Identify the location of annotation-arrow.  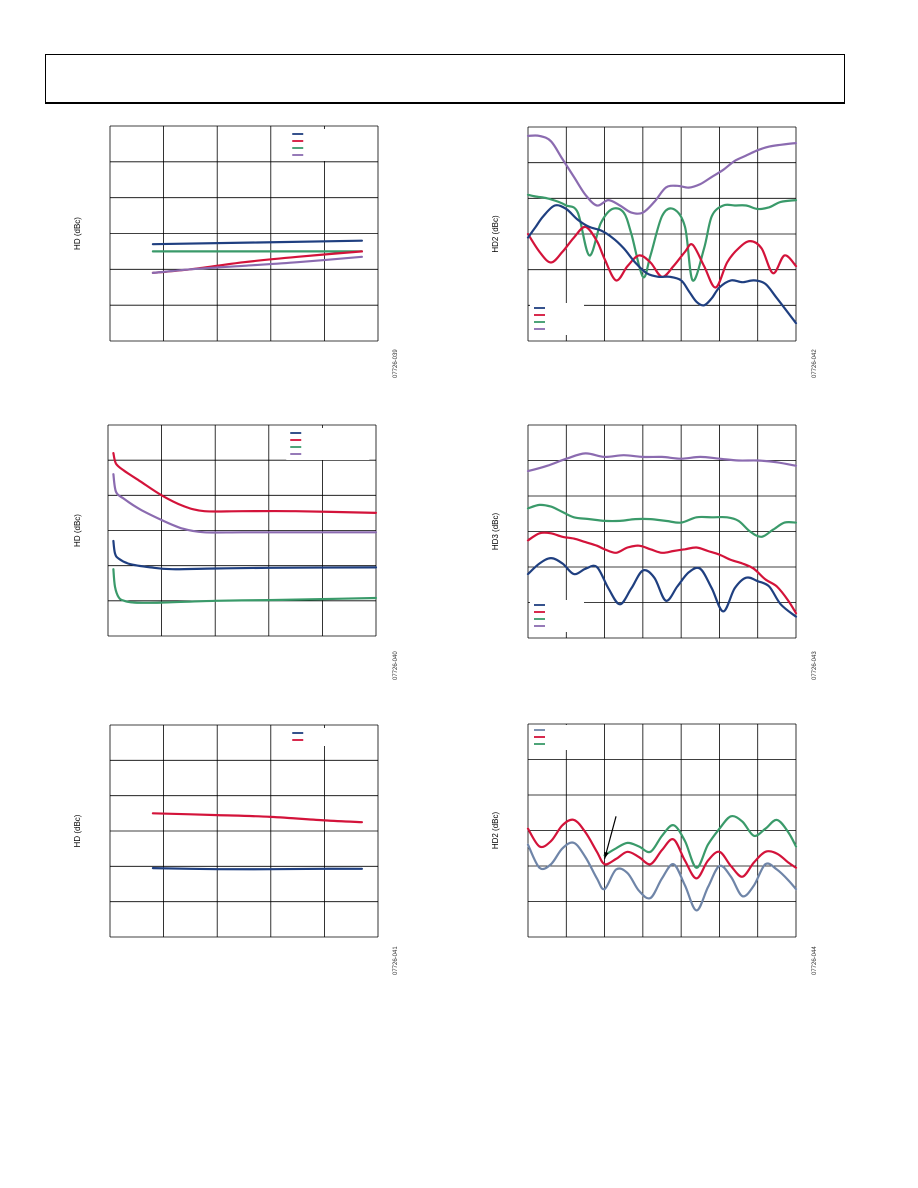
(610, 838).